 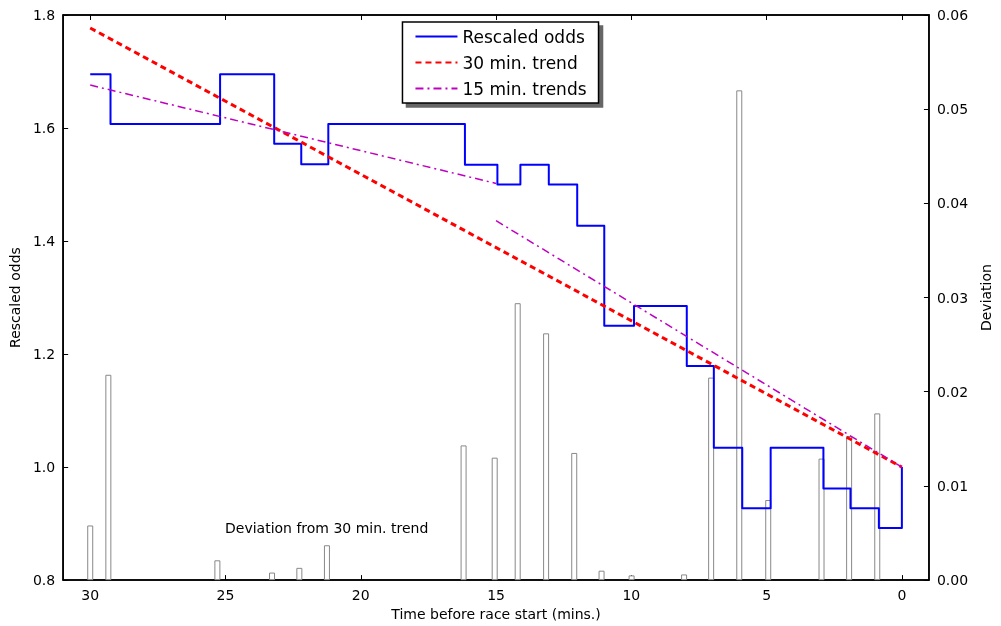 I want to click on legend-label: Rescaled odds, so click(x=523, y=36).